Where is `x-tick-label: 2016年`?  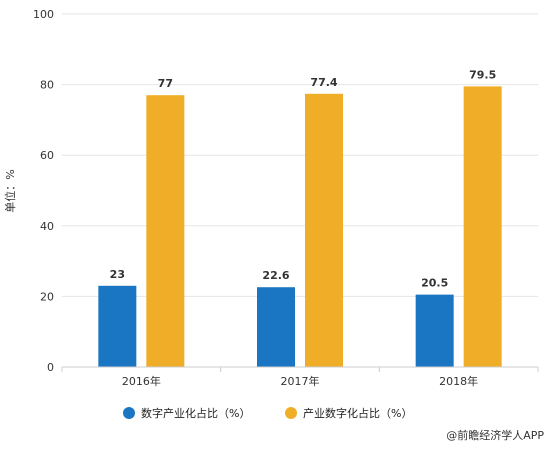 x-tick-label: 2016年 is located at coordinates (141, 381).